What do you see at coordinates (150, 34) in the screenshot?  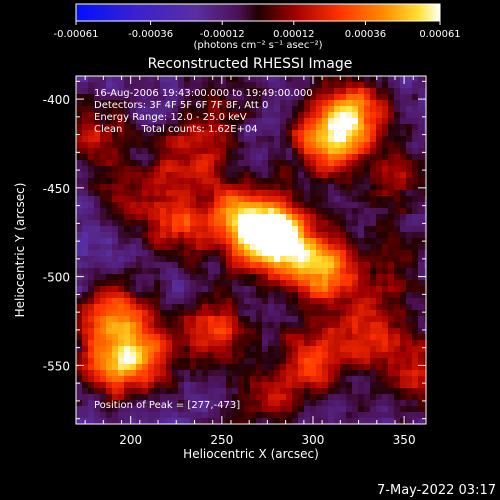 I see `colorbar-tick-label: -0.00036` at bounding box center [150, 34].